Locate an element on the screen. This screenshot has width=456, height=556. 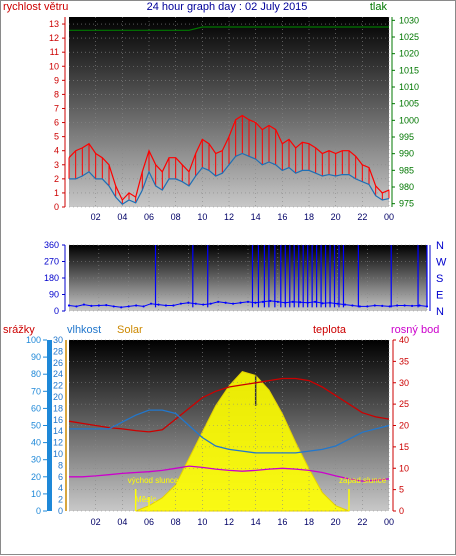
solar-area-shape is located at coordinates (242, 441).